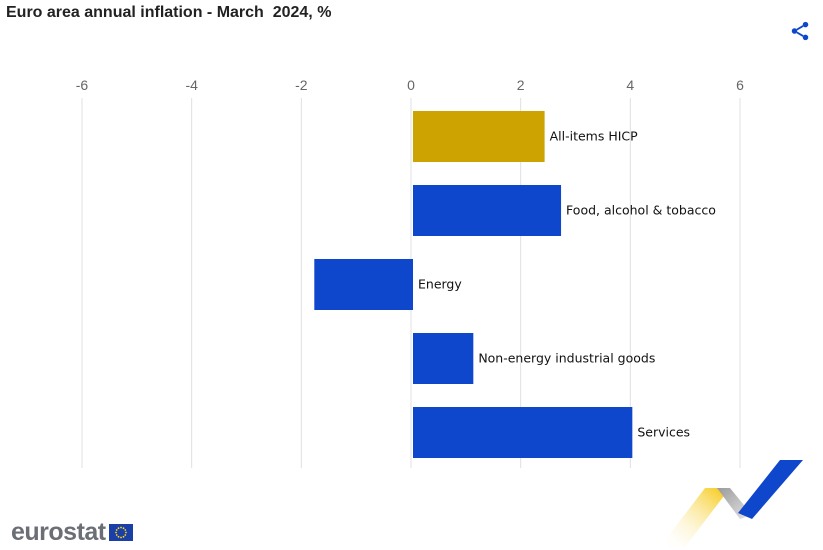  What do you see at coordinates (521, 85) in the screenshot?
I see `x-tick-label: 2` at bounding box center [521, 85].